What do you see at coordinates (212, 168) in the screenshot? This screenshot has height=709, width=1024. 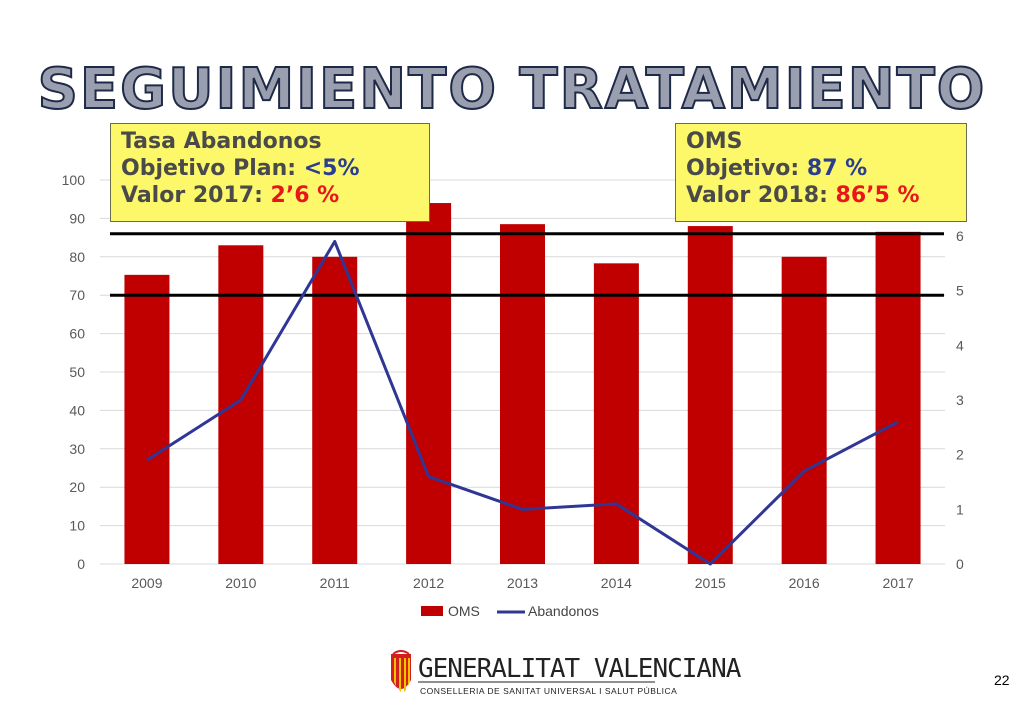 I see `note-abandonos-objective-label: Objetivo Plan:` at bounding box center [212, 168].